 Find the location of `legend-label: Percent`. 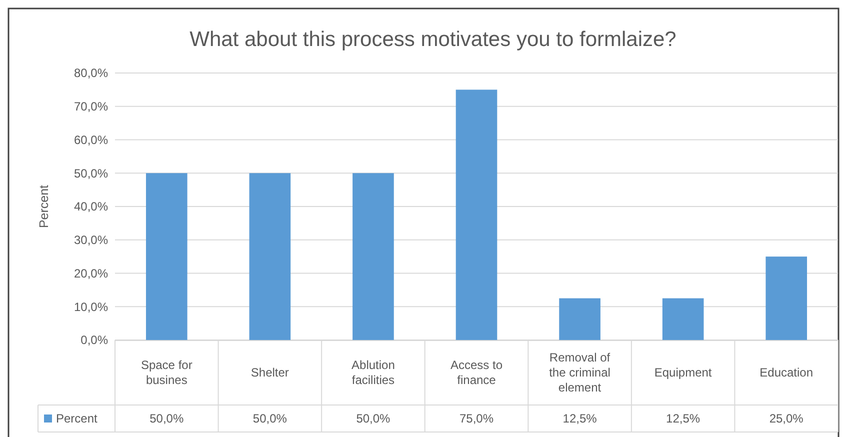

legend-label: Percent is located at coordinates (77, 419).